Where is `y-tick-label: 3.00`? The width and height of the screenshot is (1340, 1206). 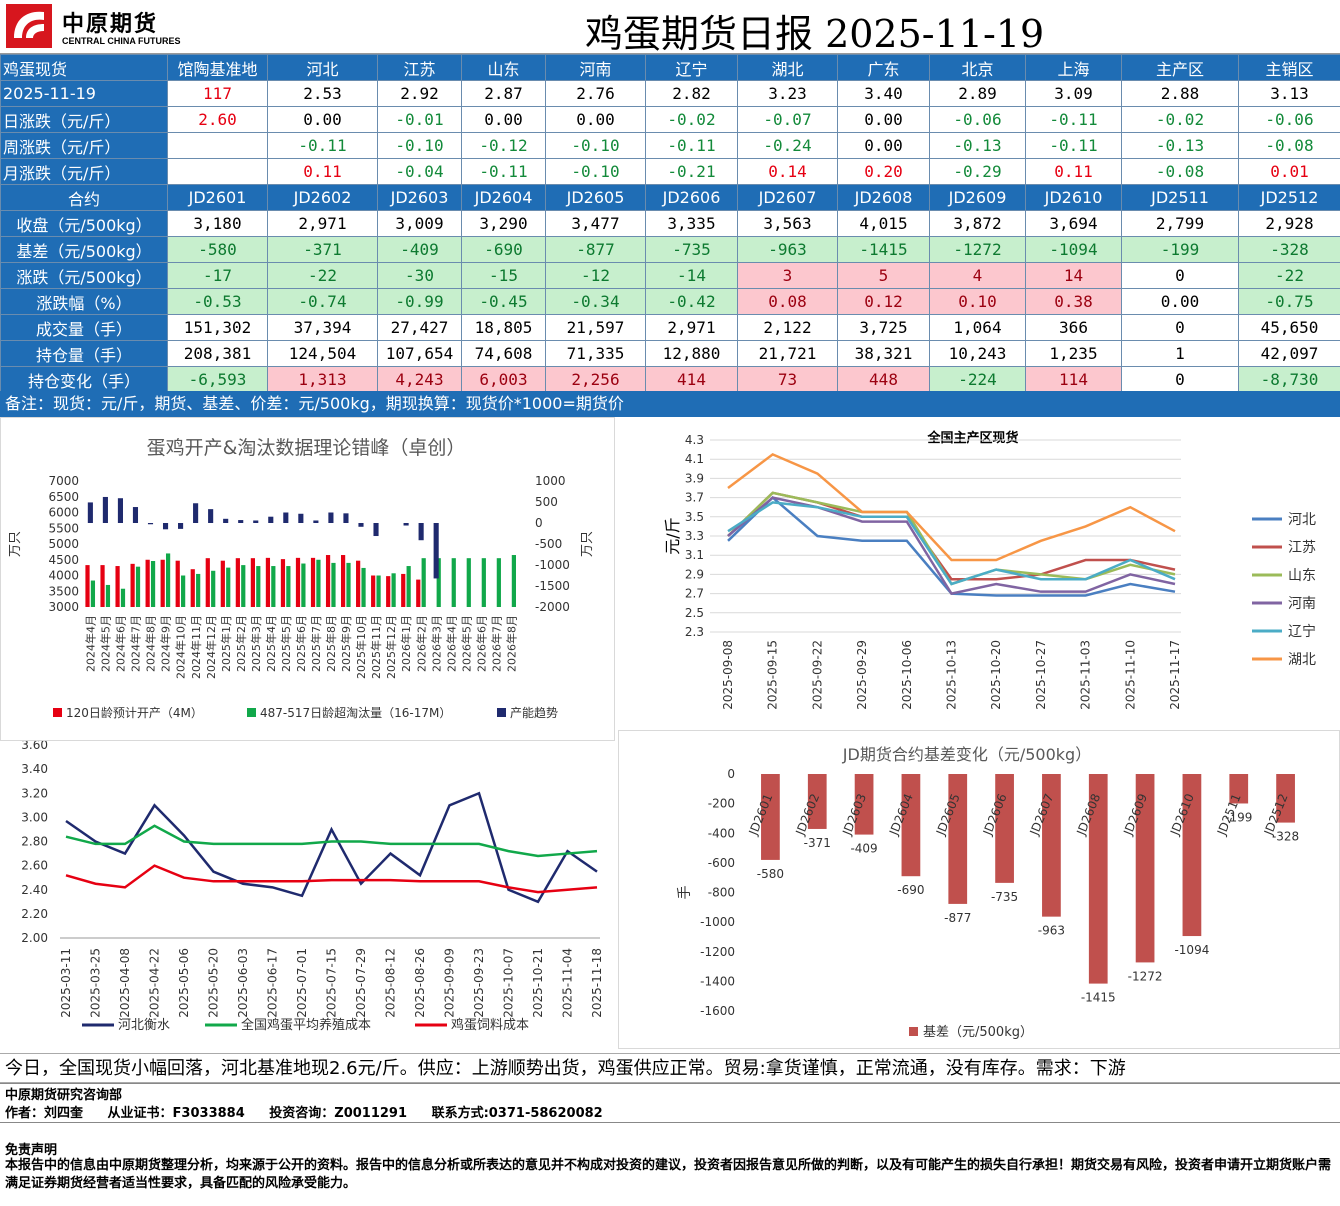 y-tick-label: 3.00 is located at coordinates (34, 817).